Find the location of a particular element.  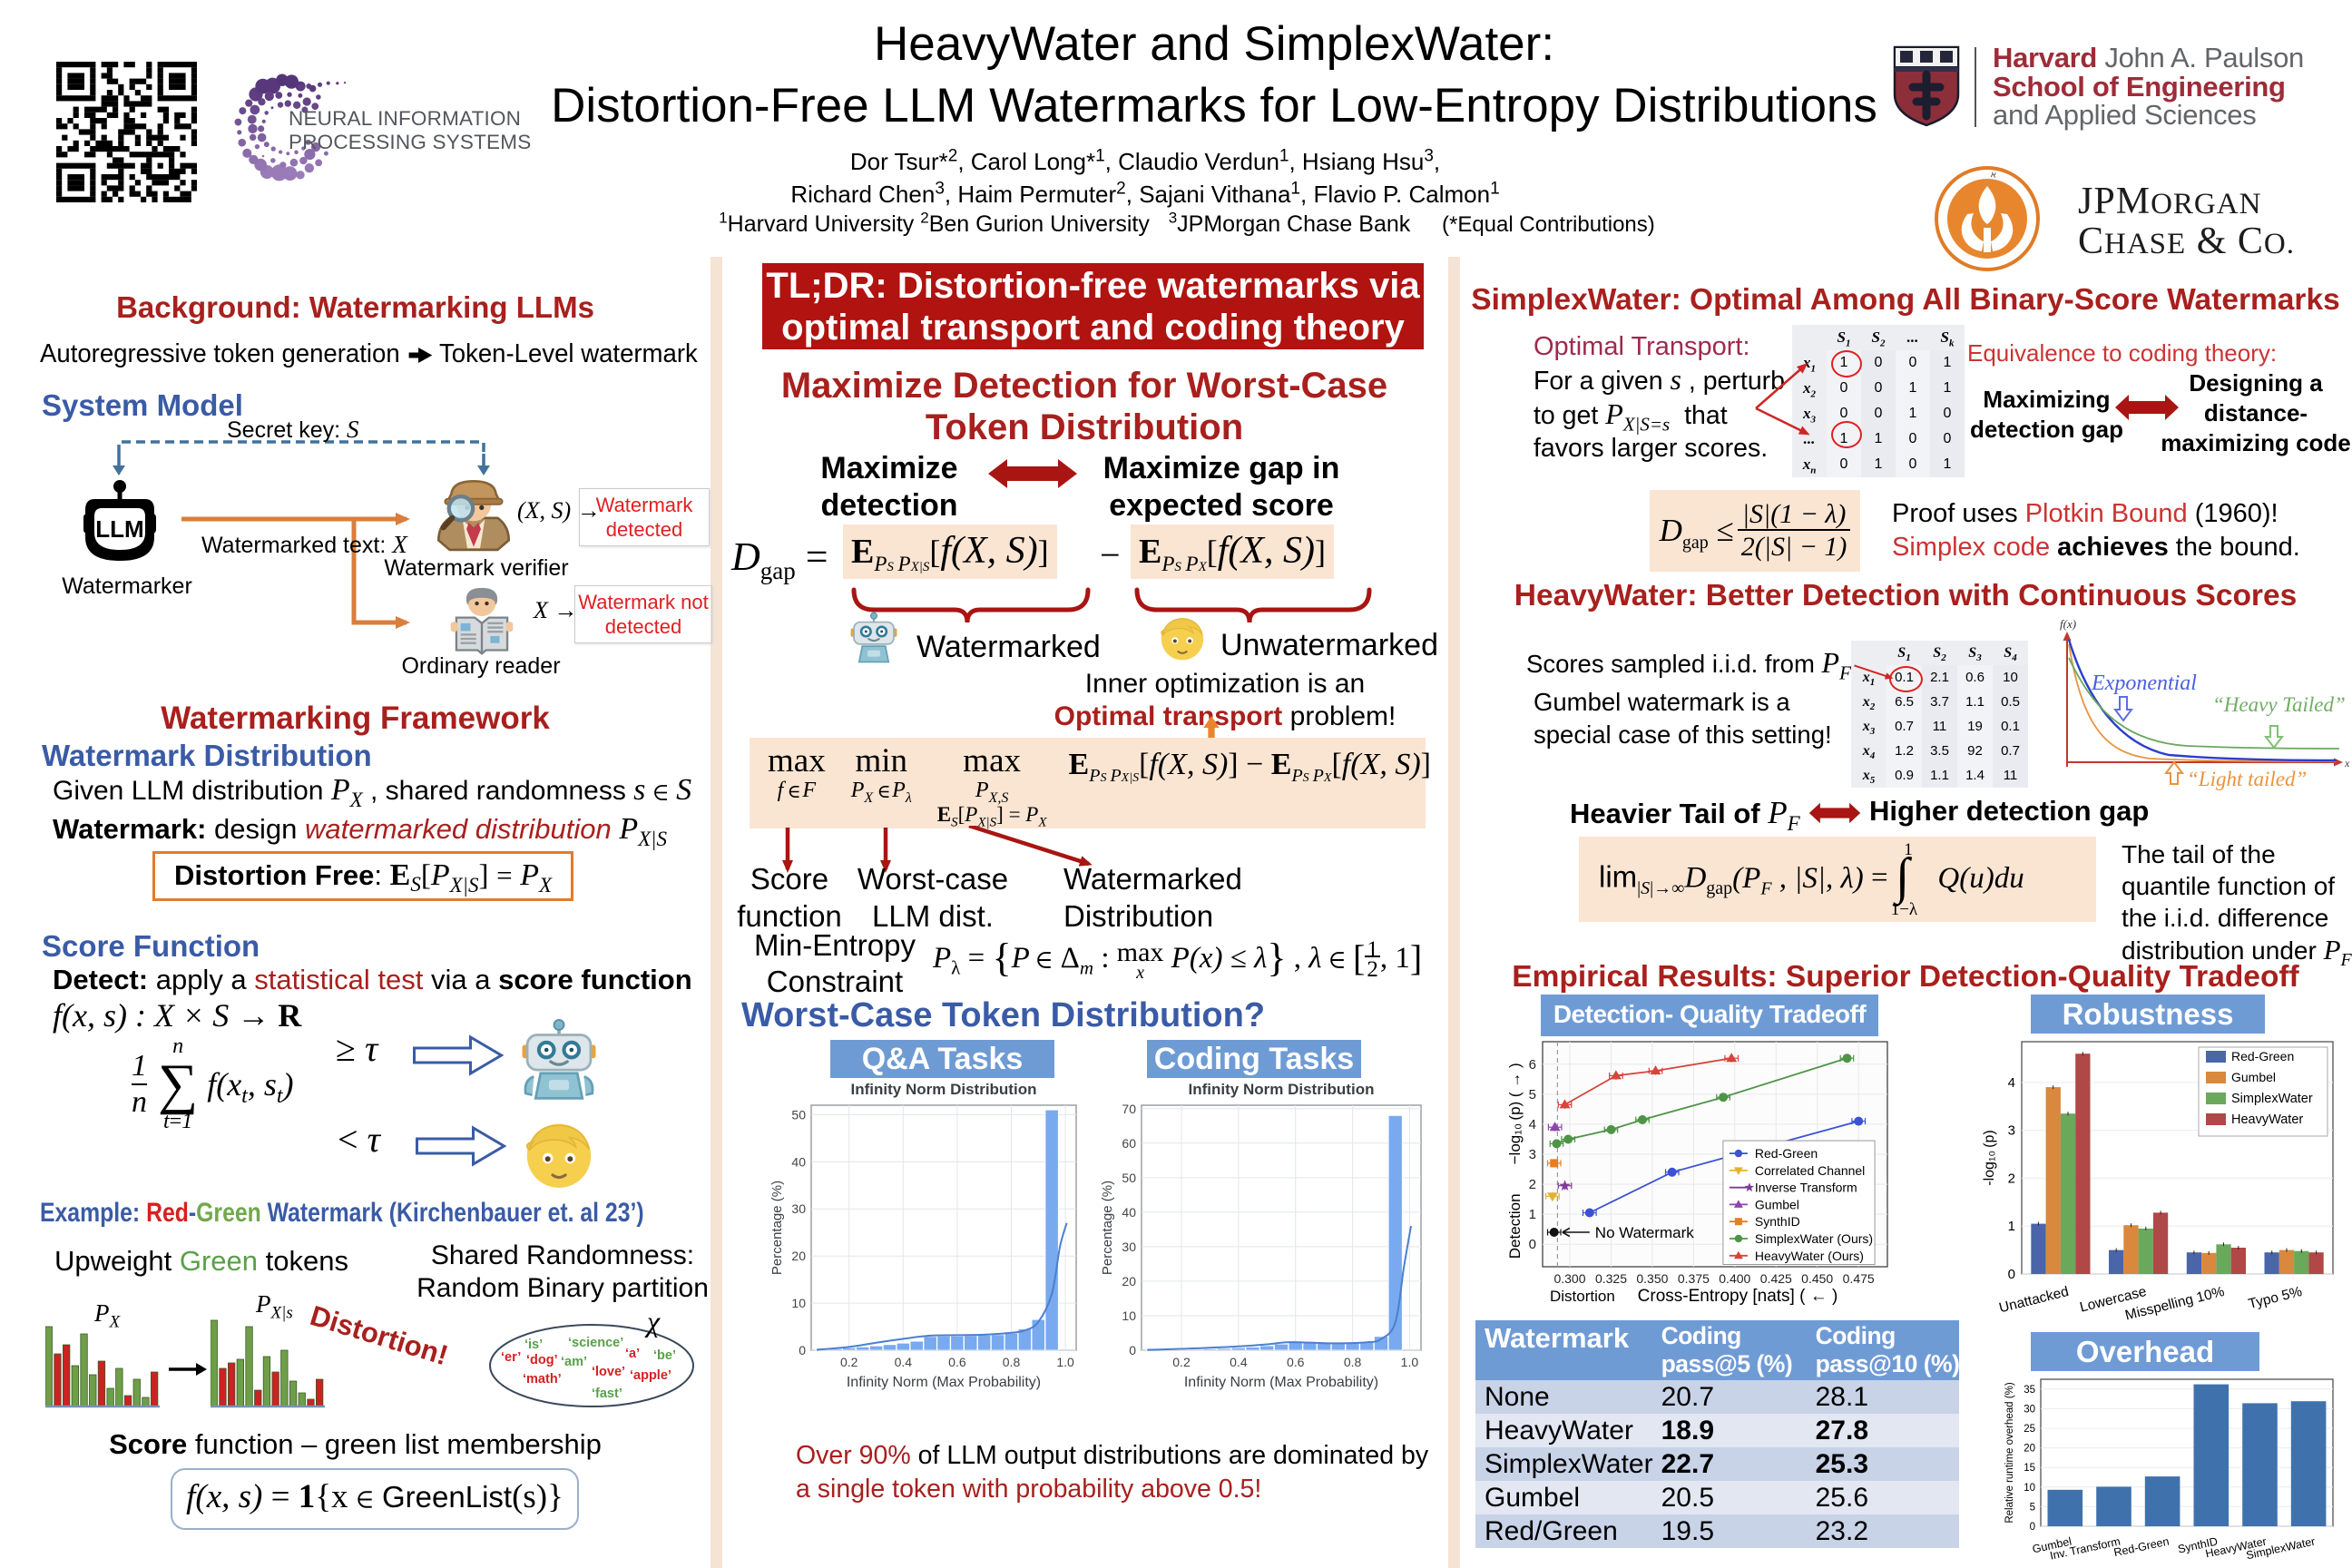

svg-text: 35 is located at coordinates (2029, 1390).